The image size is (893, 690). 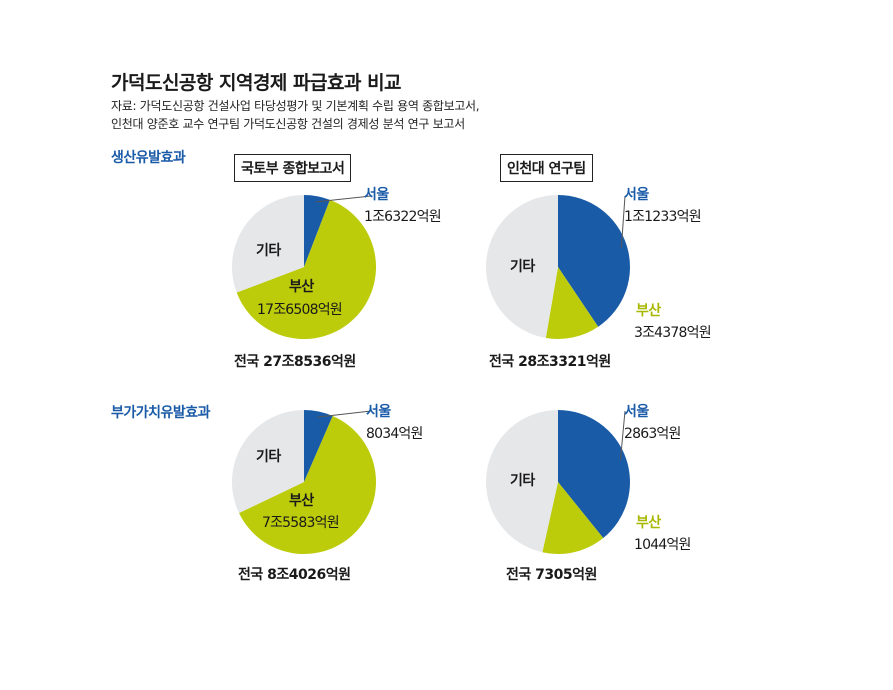 What do you see at coordinates (663, 217) in the screenshot?
I see `pie2-seoul-value: 1조1233억원` at bounding box center [663, 217].